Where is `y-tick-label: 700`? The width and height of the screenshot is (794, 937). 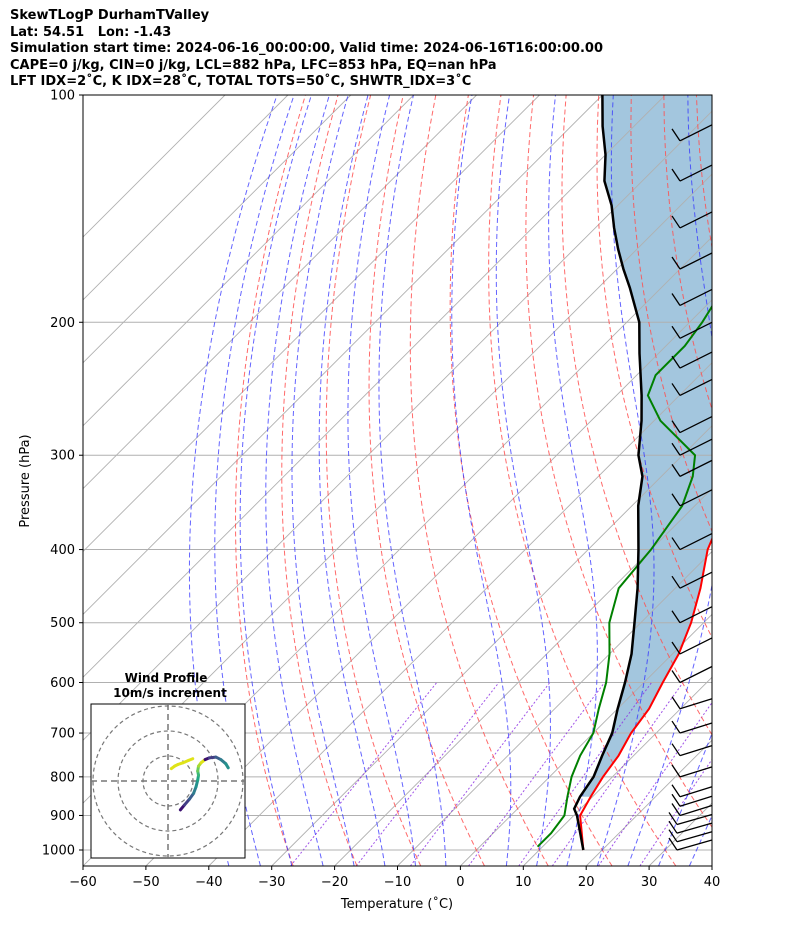 y-tick-label: 700 is located at coordinates (62, 734).